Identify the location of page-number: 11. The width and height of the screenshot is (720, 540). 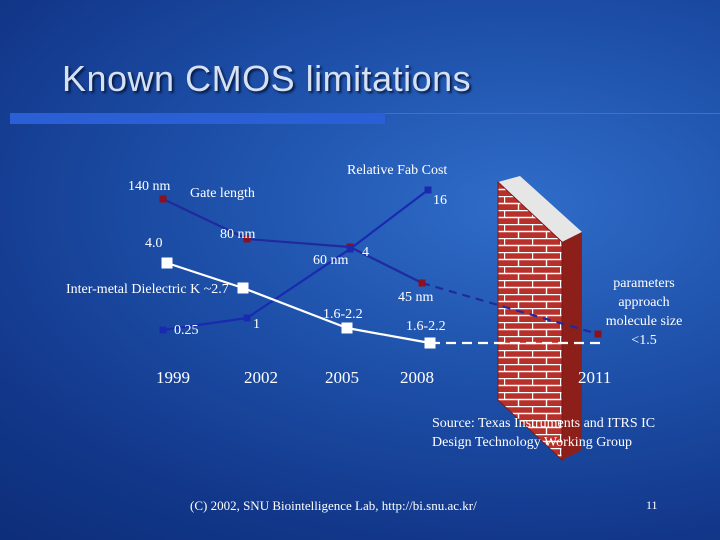
(652, 505).